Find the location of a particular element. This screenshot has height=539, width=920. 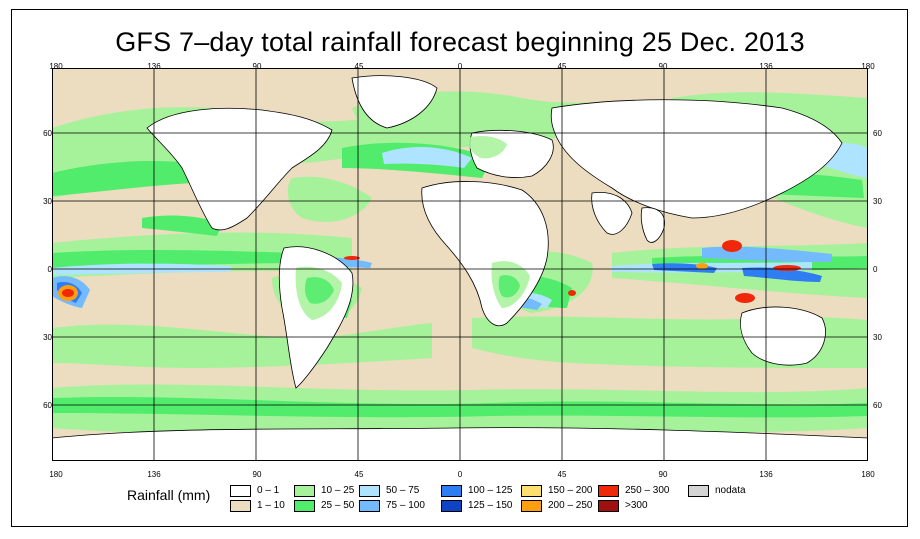

legend-label: 75 – 100 is located at coordinates (405, 505).